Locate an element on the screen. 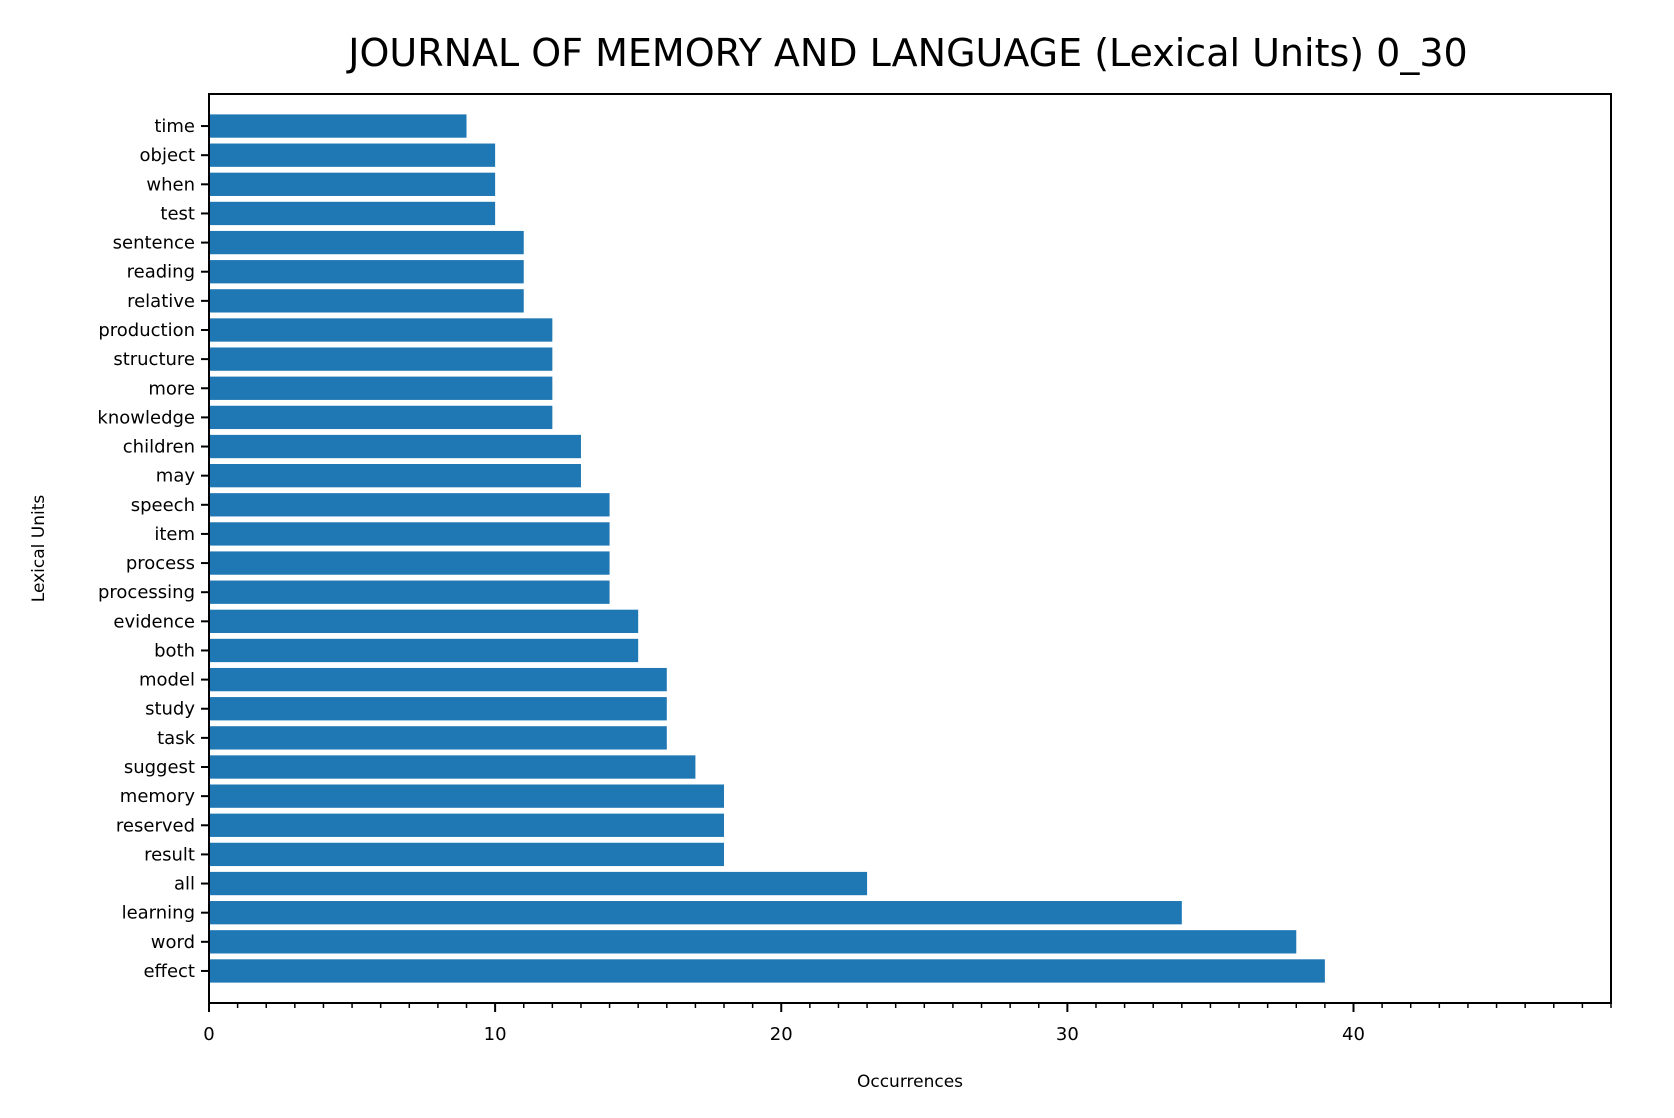 Image resolution: width=1674 pixels, height=1118 pixels. y-tick-label: learning is located at coordinates (158, 913).